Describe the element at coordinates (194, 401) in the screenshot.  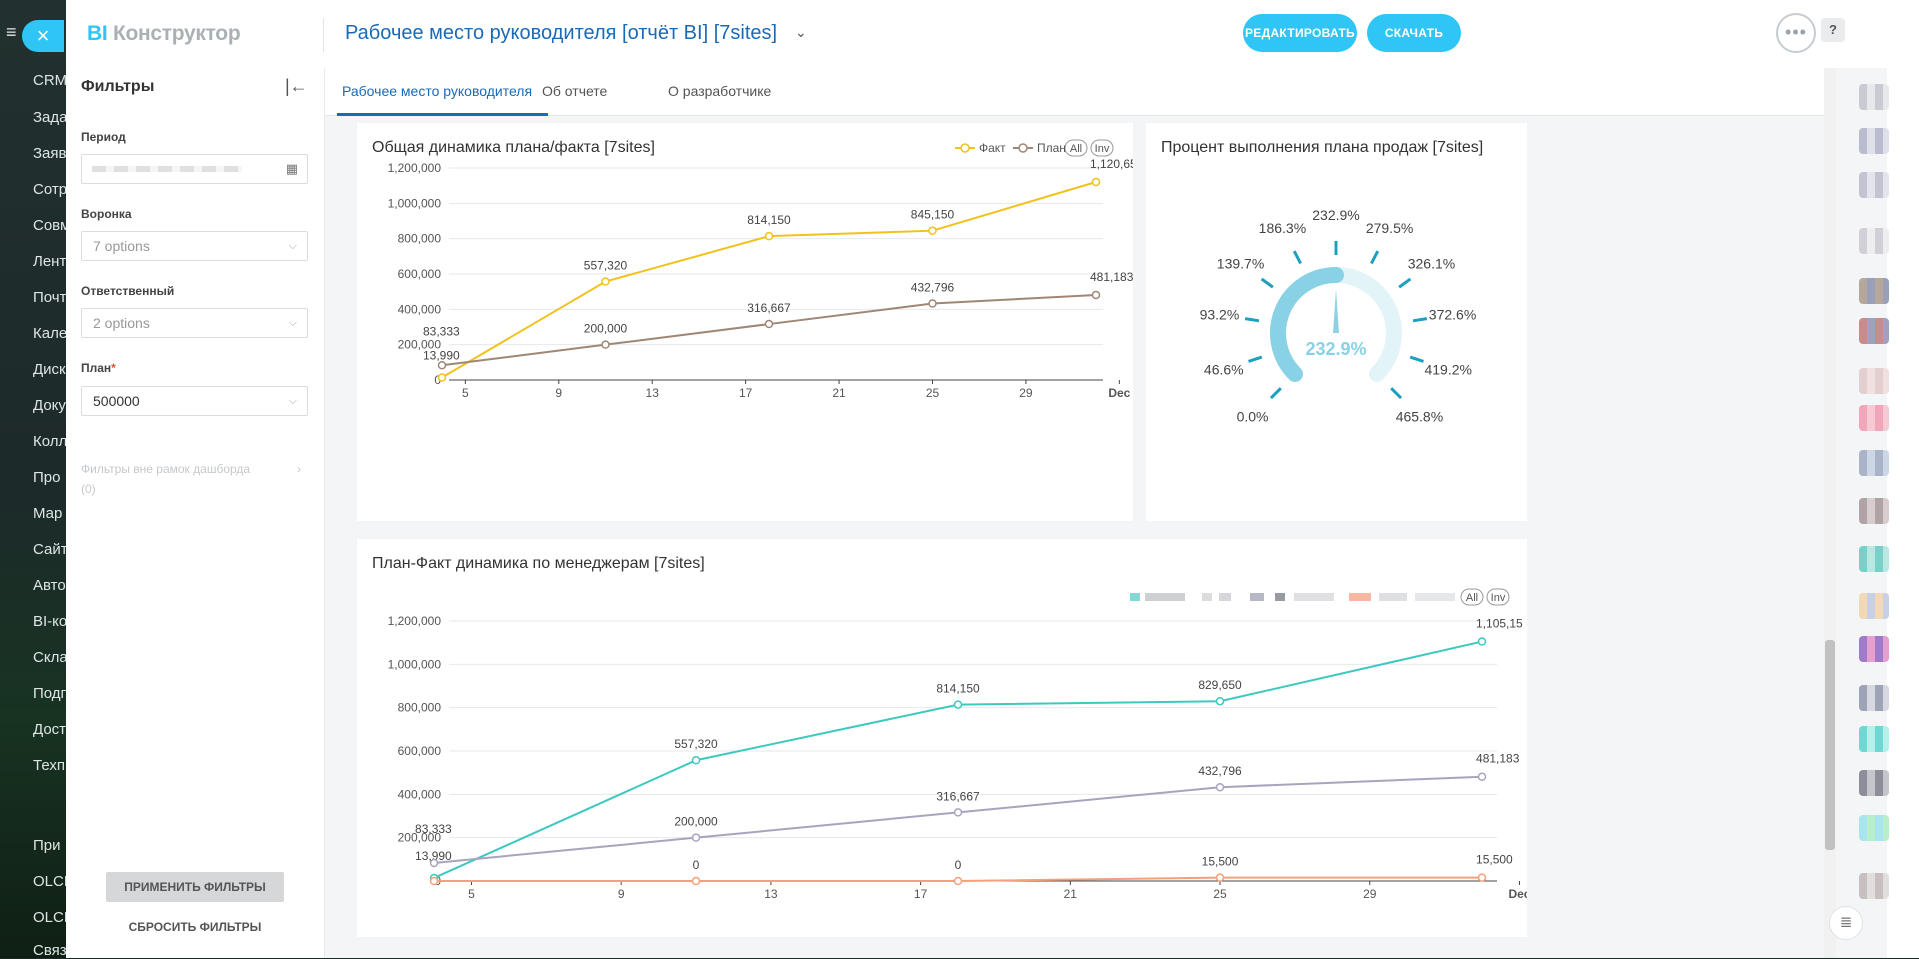
I see `plan-select: 500000 ⌵` at that location.